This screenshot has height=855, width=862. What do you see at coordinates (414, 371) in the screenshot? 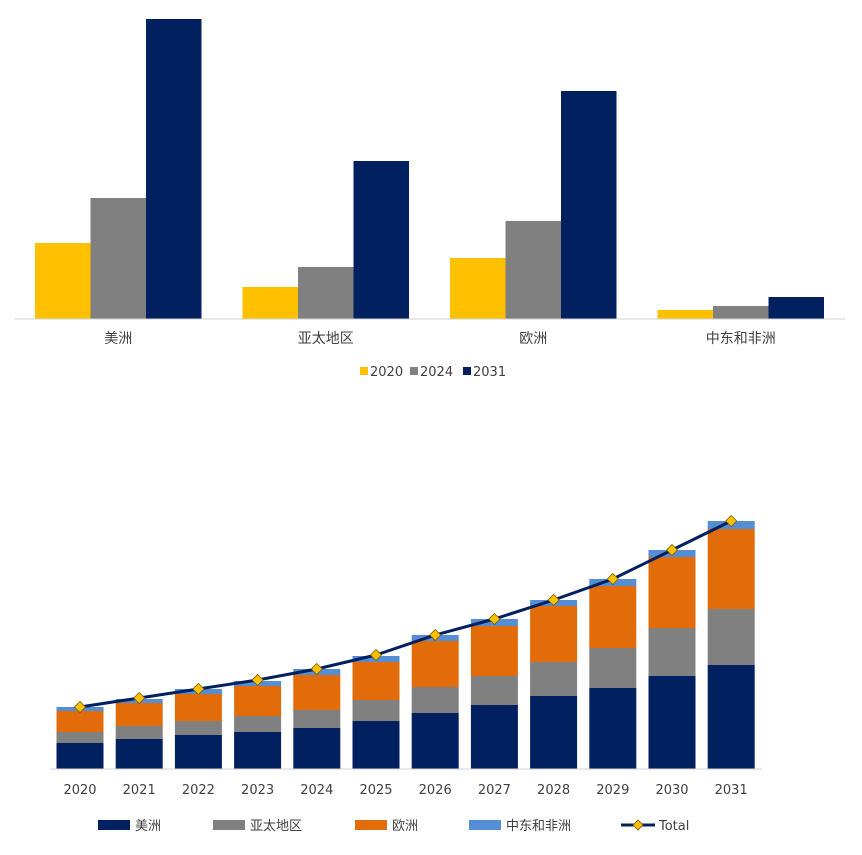
I see `legend-swatch-2024` at bounding box center [414, 371].